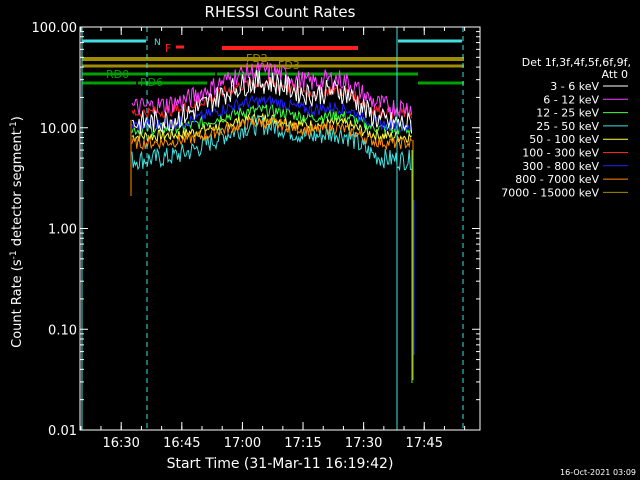 The width and height of the screenshot is (640, 480). I want to click on y-tick-label: 0.10, so click(62, 330).